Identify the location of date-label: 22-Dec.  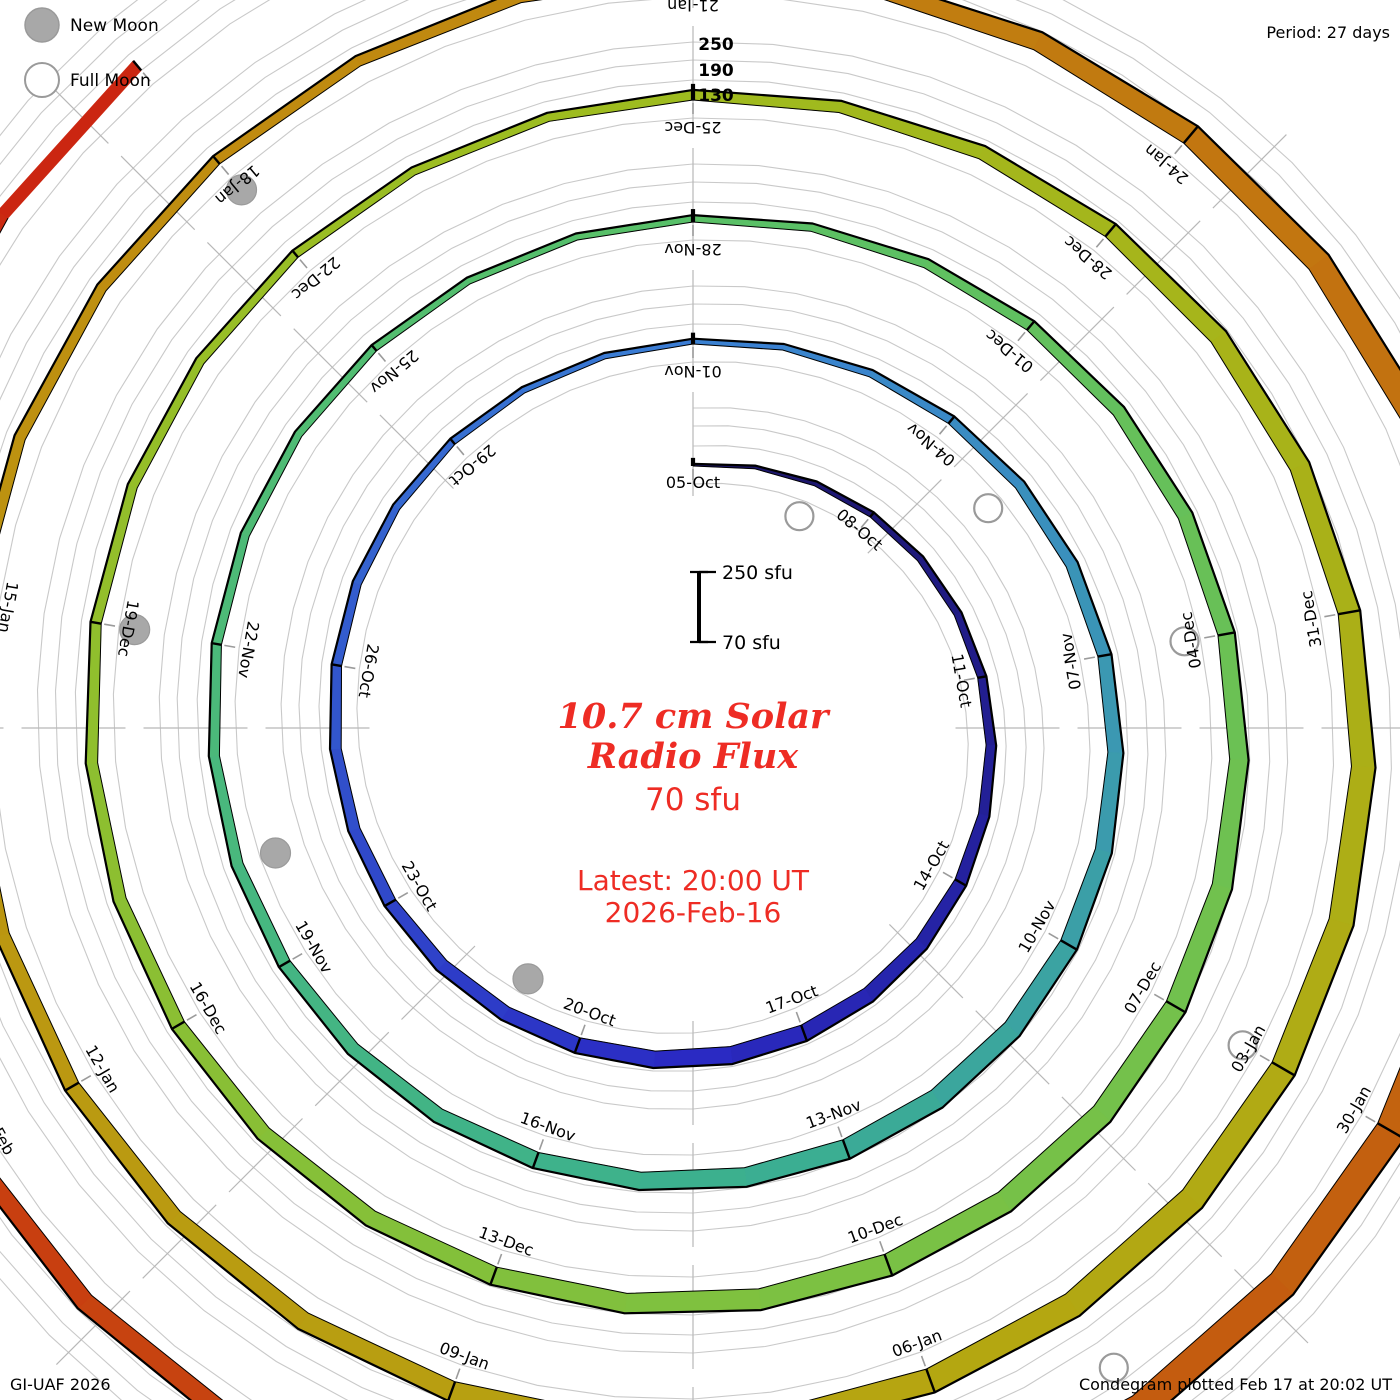
(316, 278).